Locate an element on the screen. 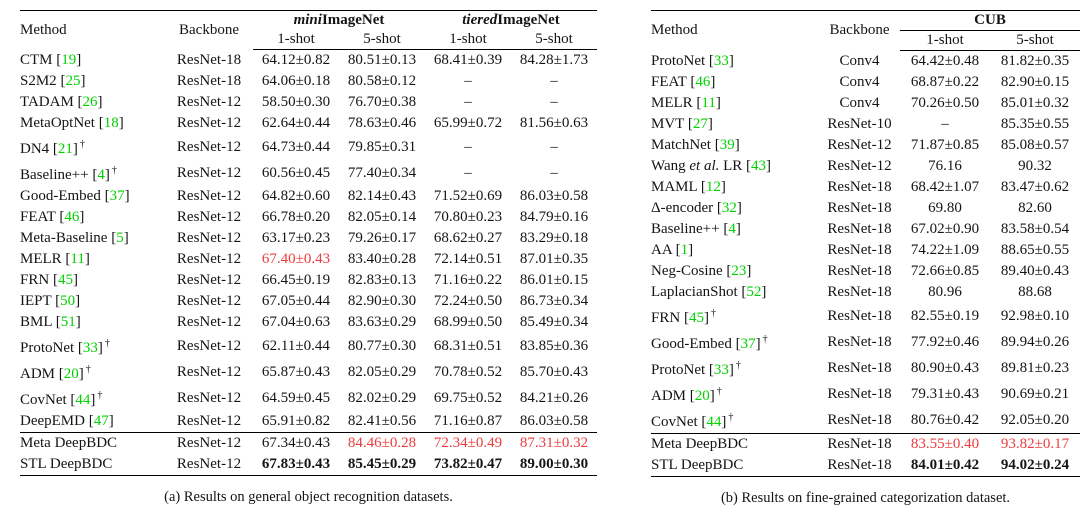 This screenshot has width=1080, height=507. method-cell: ProtoNet [33] is located at coordinates (692, 60).